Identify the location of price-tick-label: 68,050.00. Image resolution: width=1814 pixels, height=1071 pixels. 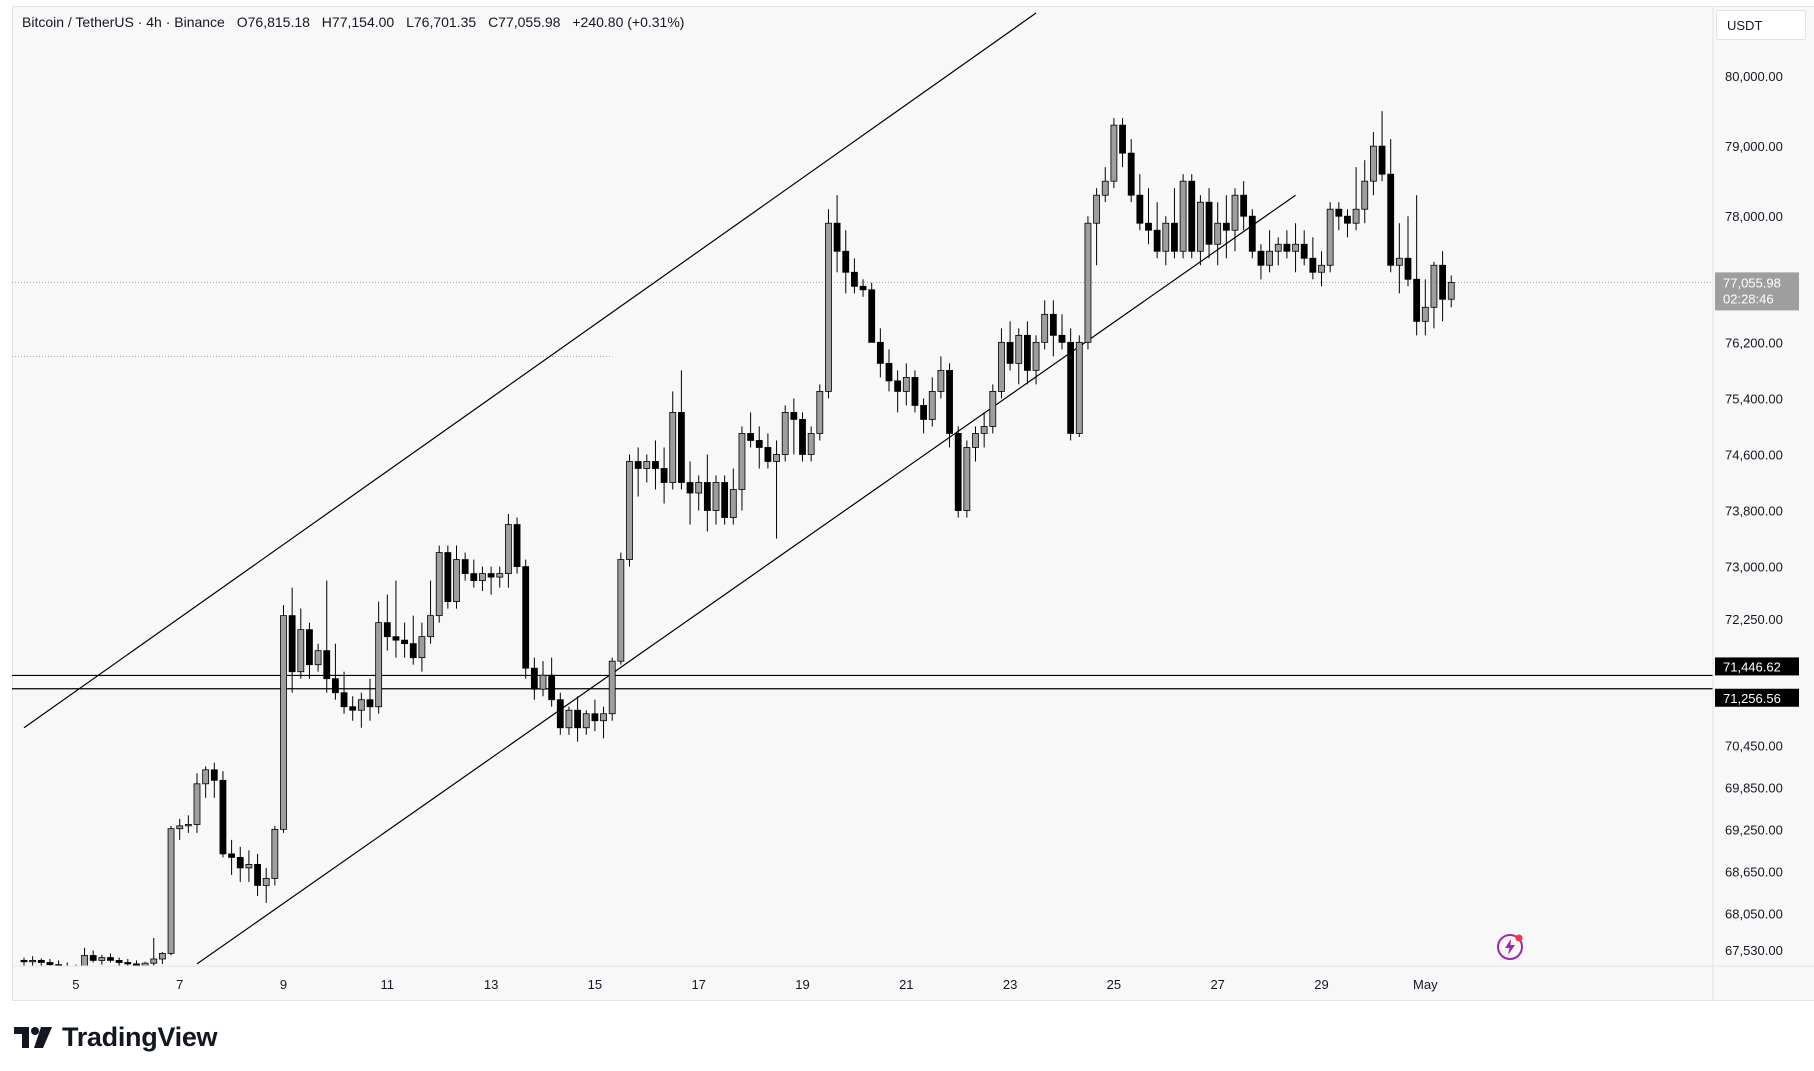
(1754, 913).